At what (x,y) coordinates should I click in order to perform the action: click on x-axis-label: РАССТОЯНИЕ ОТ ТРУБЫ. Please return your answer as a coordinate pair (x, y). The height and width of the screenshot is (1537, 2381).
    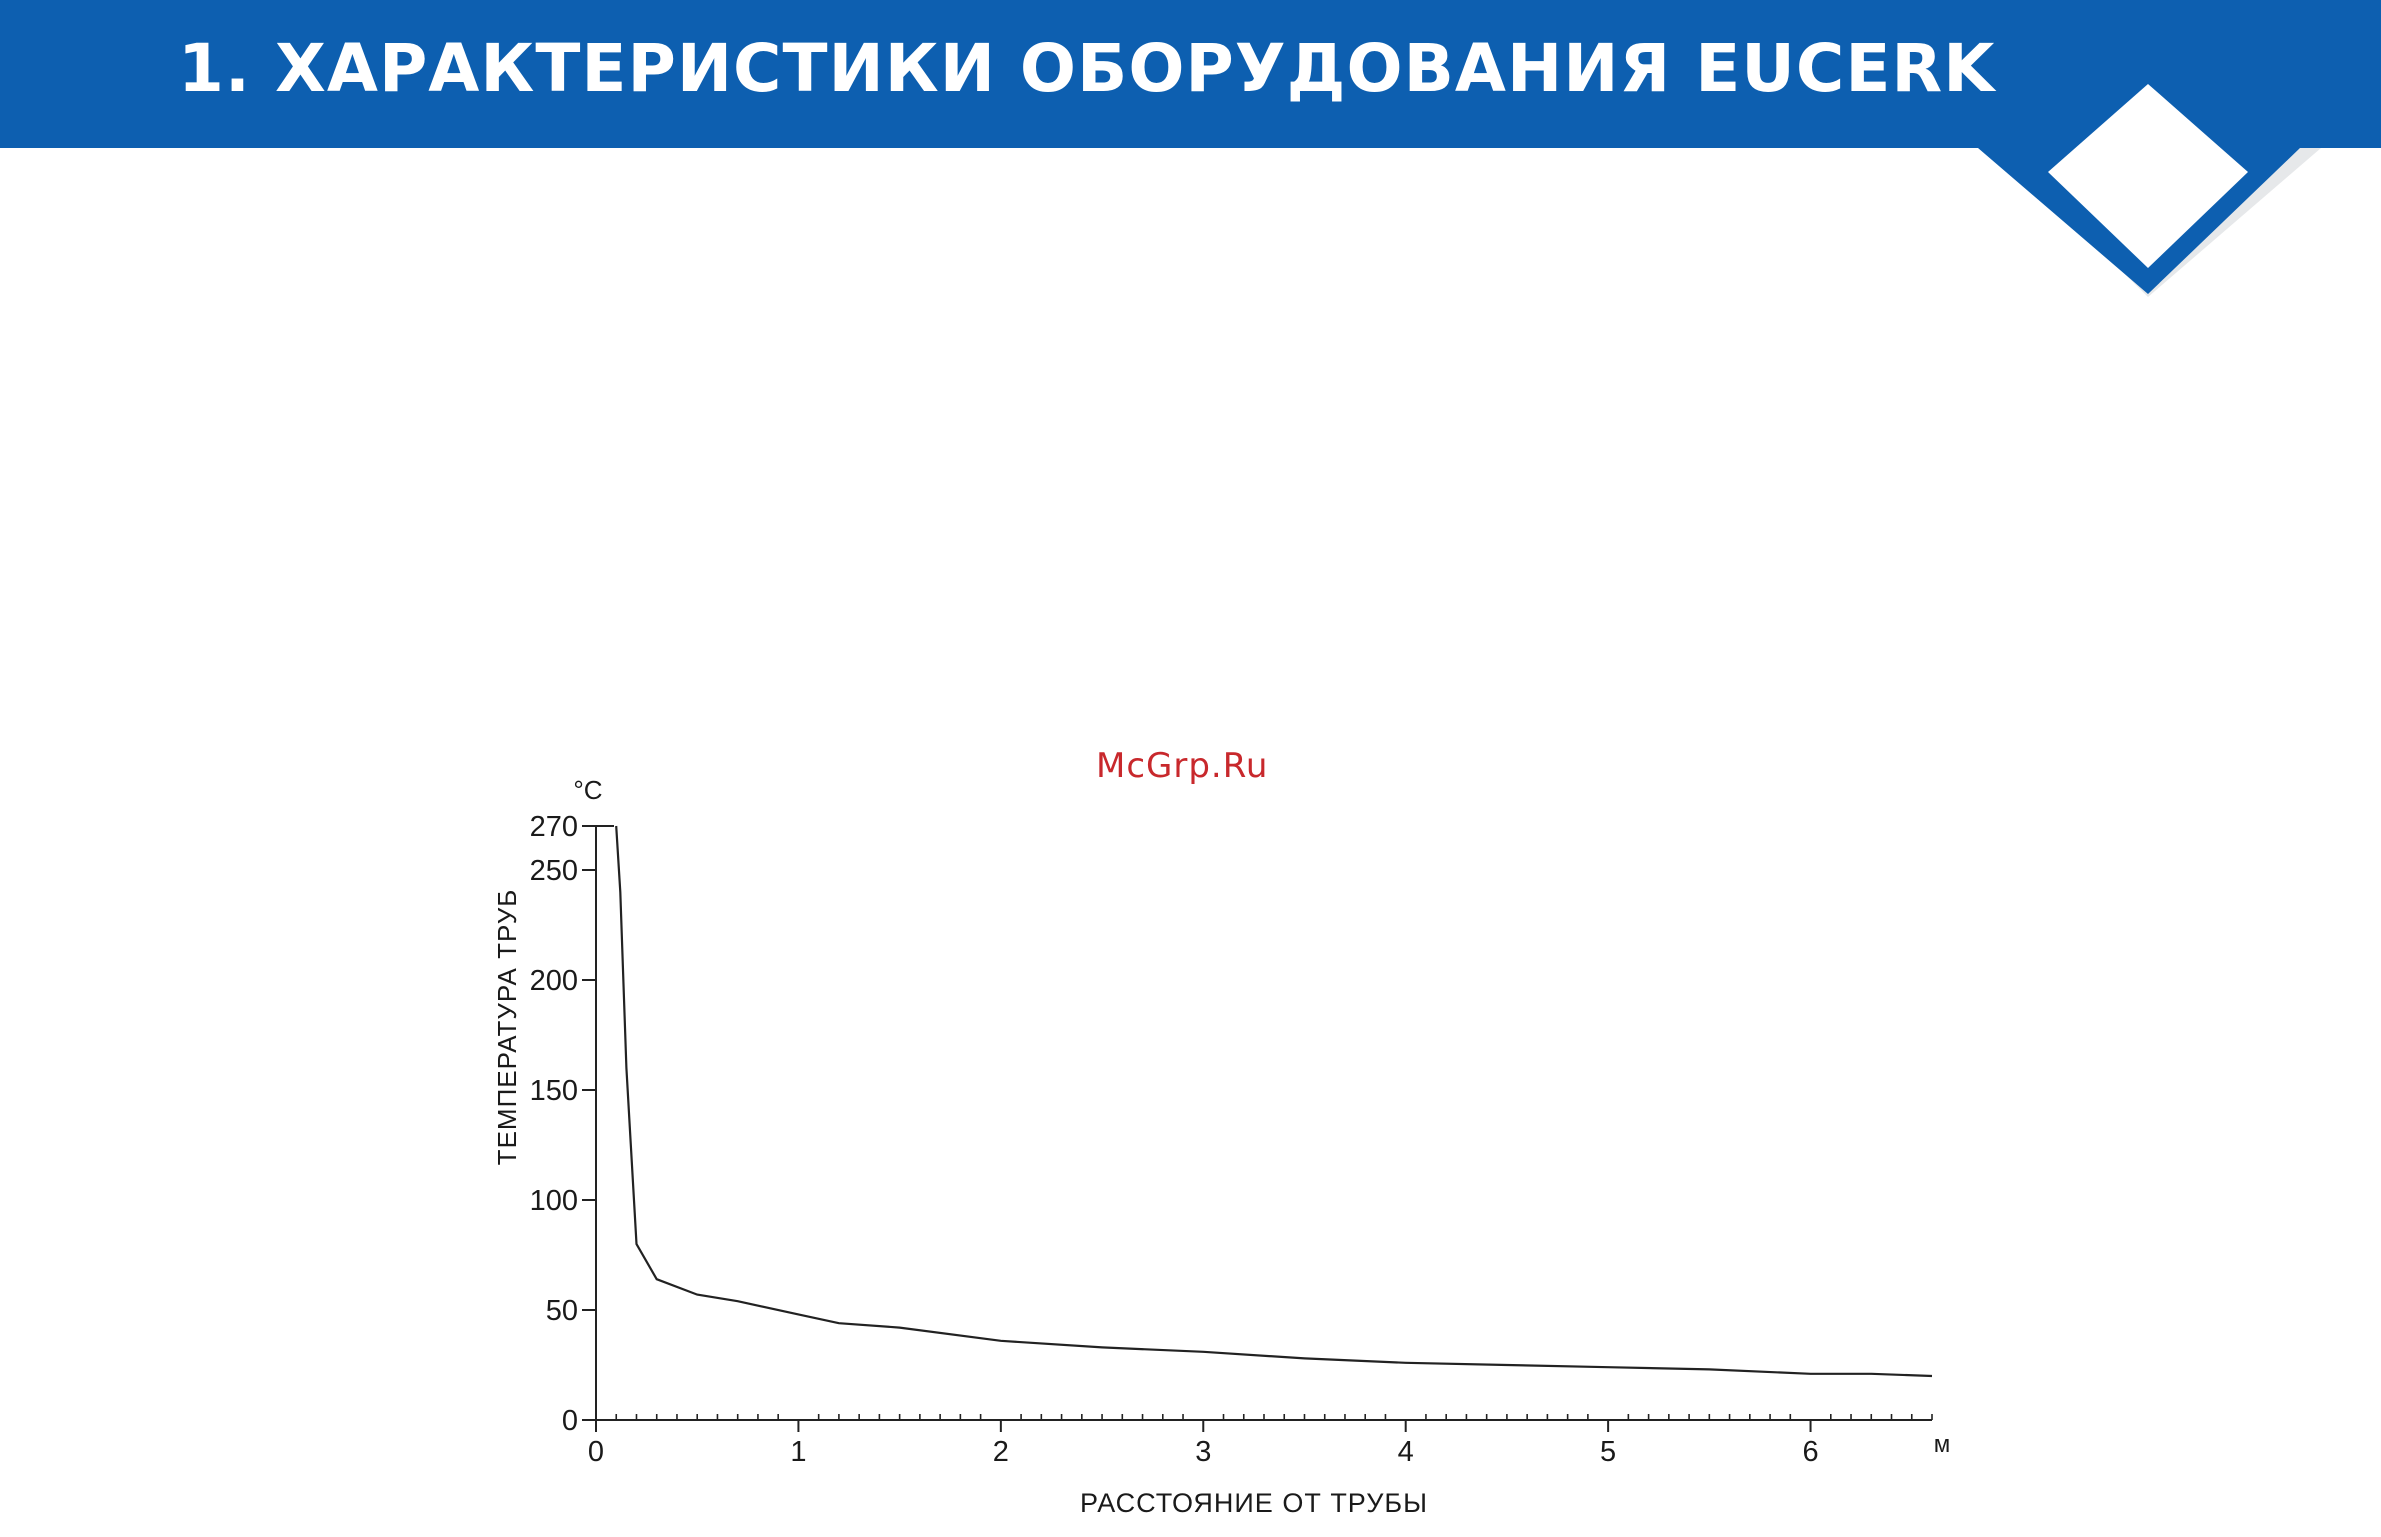
    Looking at the image, I should click on (1254, 1503).